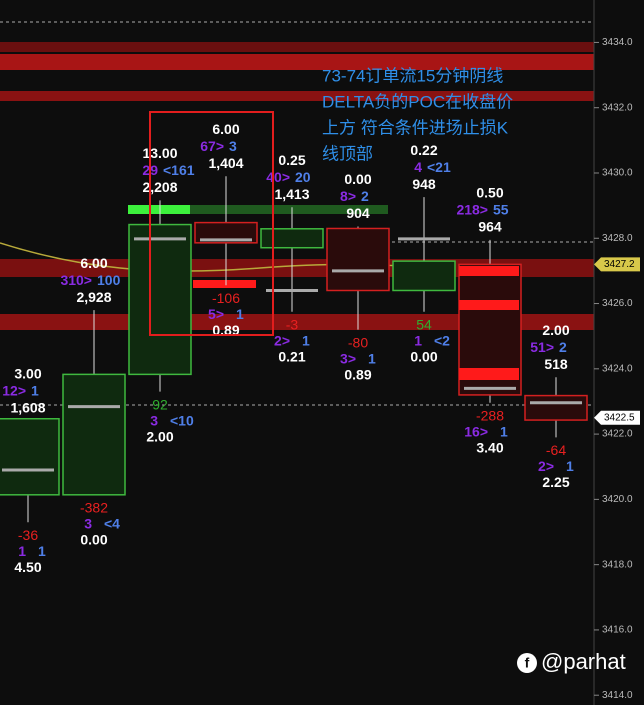 This screenshot has height=705, width=644. I want to click on ratio-left: 12>, so click(14, 391).